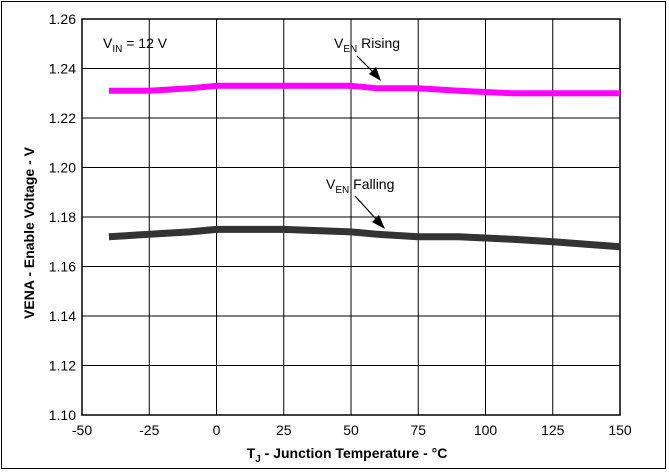 The height and width of the screenshot is (472, 669). What do you see at coordinates (62, 168) in the screenshot?
I see `y-tick-label: 1.20` at bounding box center [62, 168].